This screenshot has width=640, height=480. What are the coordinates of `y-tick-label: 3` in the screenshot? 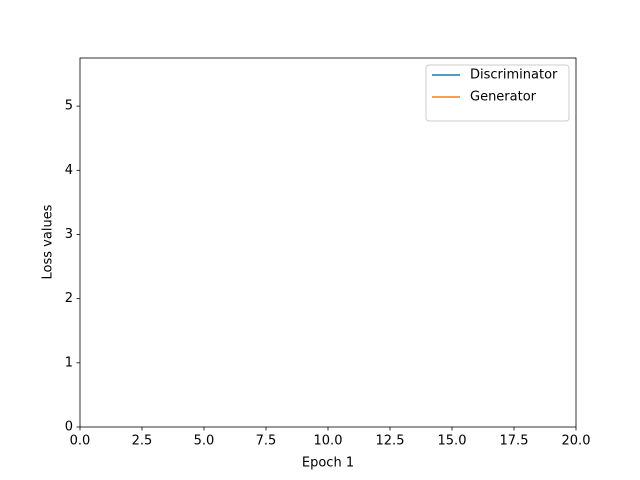 It's located at (69, 234).